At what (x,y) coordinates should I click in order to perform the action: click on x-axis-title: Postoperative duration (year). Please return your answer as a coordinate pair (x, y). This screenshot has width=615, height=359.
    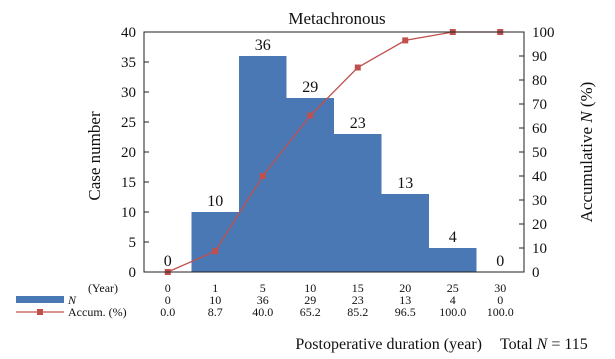
    Looking at the image, I should click on (388, 344).